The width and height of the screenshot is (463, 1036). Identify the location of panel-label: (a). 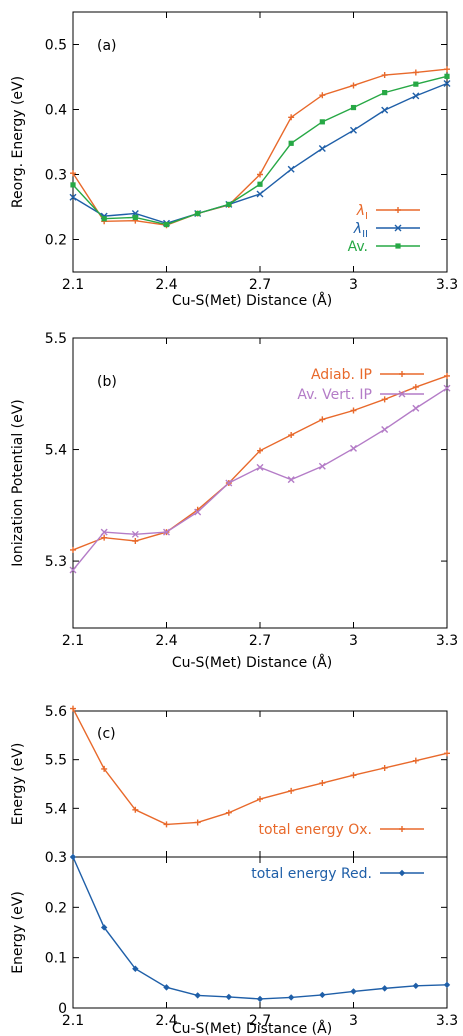
(107, 46).